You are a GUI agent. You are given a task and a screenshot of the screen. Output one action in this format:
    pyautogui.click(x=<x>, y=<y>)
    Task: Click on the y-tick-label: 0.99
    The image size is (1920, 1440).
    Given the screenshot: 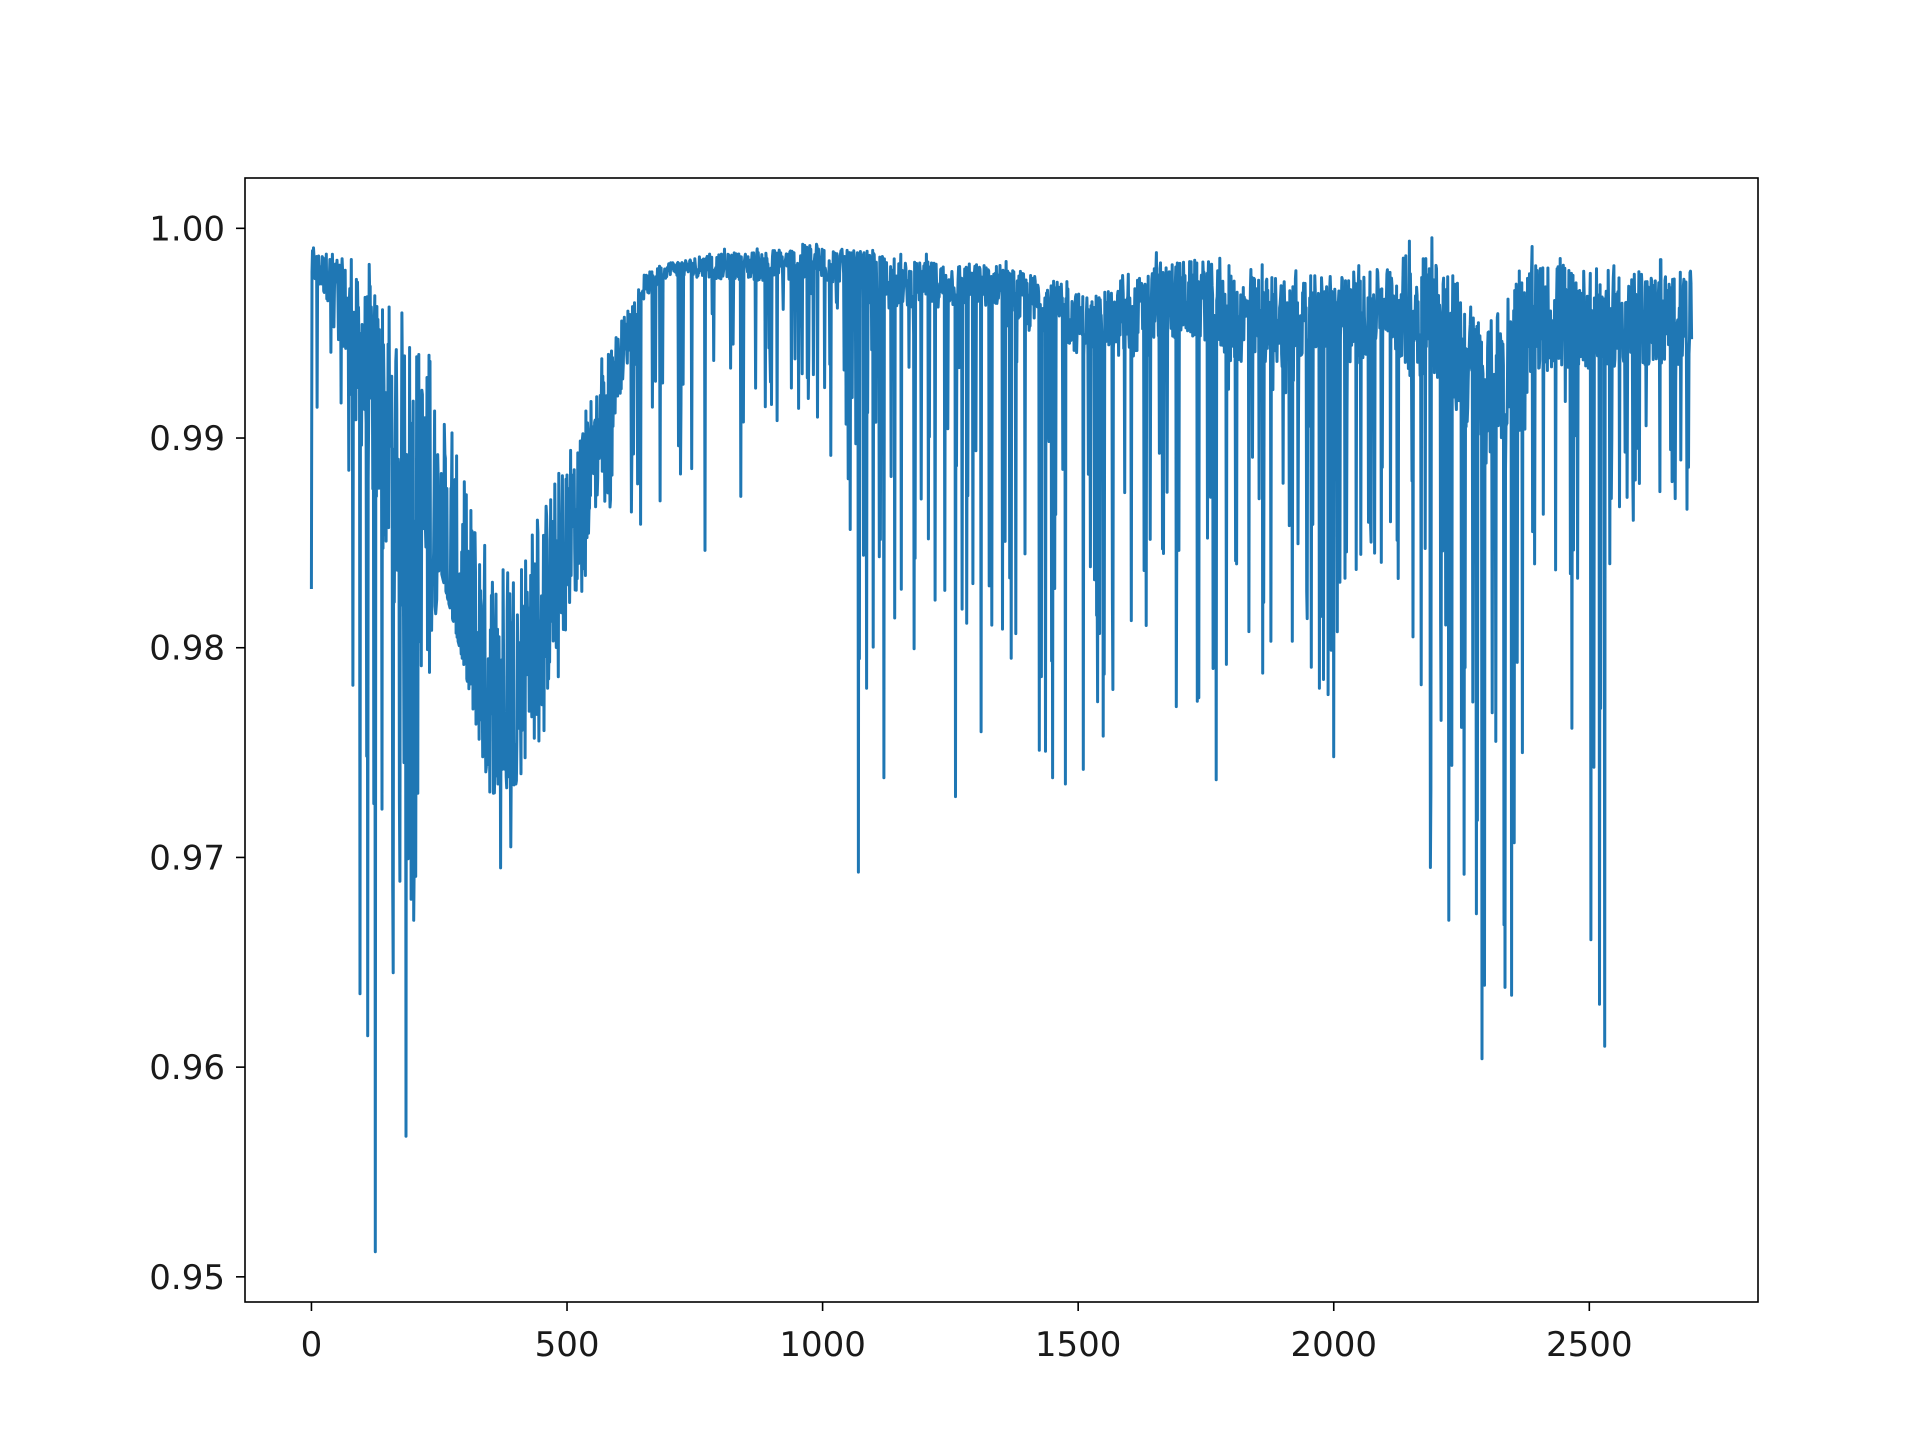 What is the action you would take?
    pyautogui.click(x=187, y=439)
    